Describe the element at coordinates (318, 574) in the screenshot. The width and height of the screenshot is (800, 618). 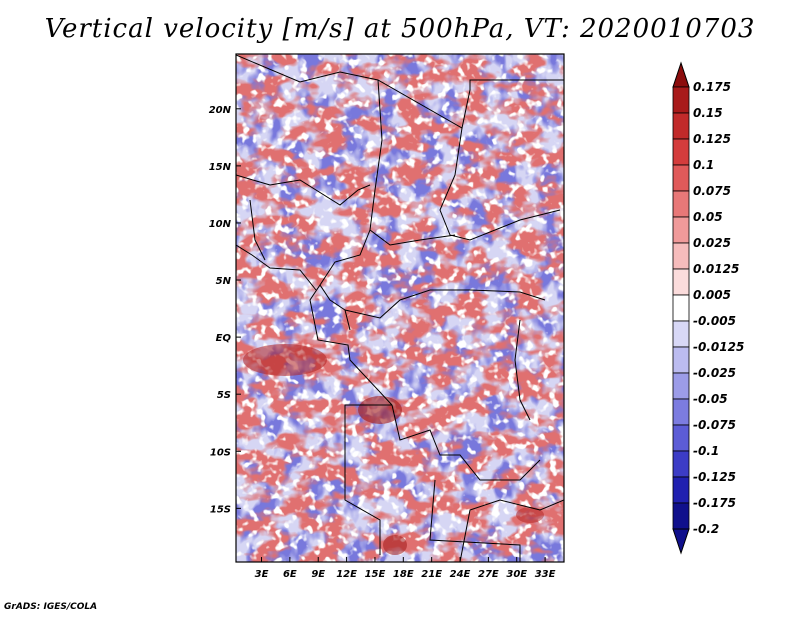
I see `x-tick-label: 9E` at that location.